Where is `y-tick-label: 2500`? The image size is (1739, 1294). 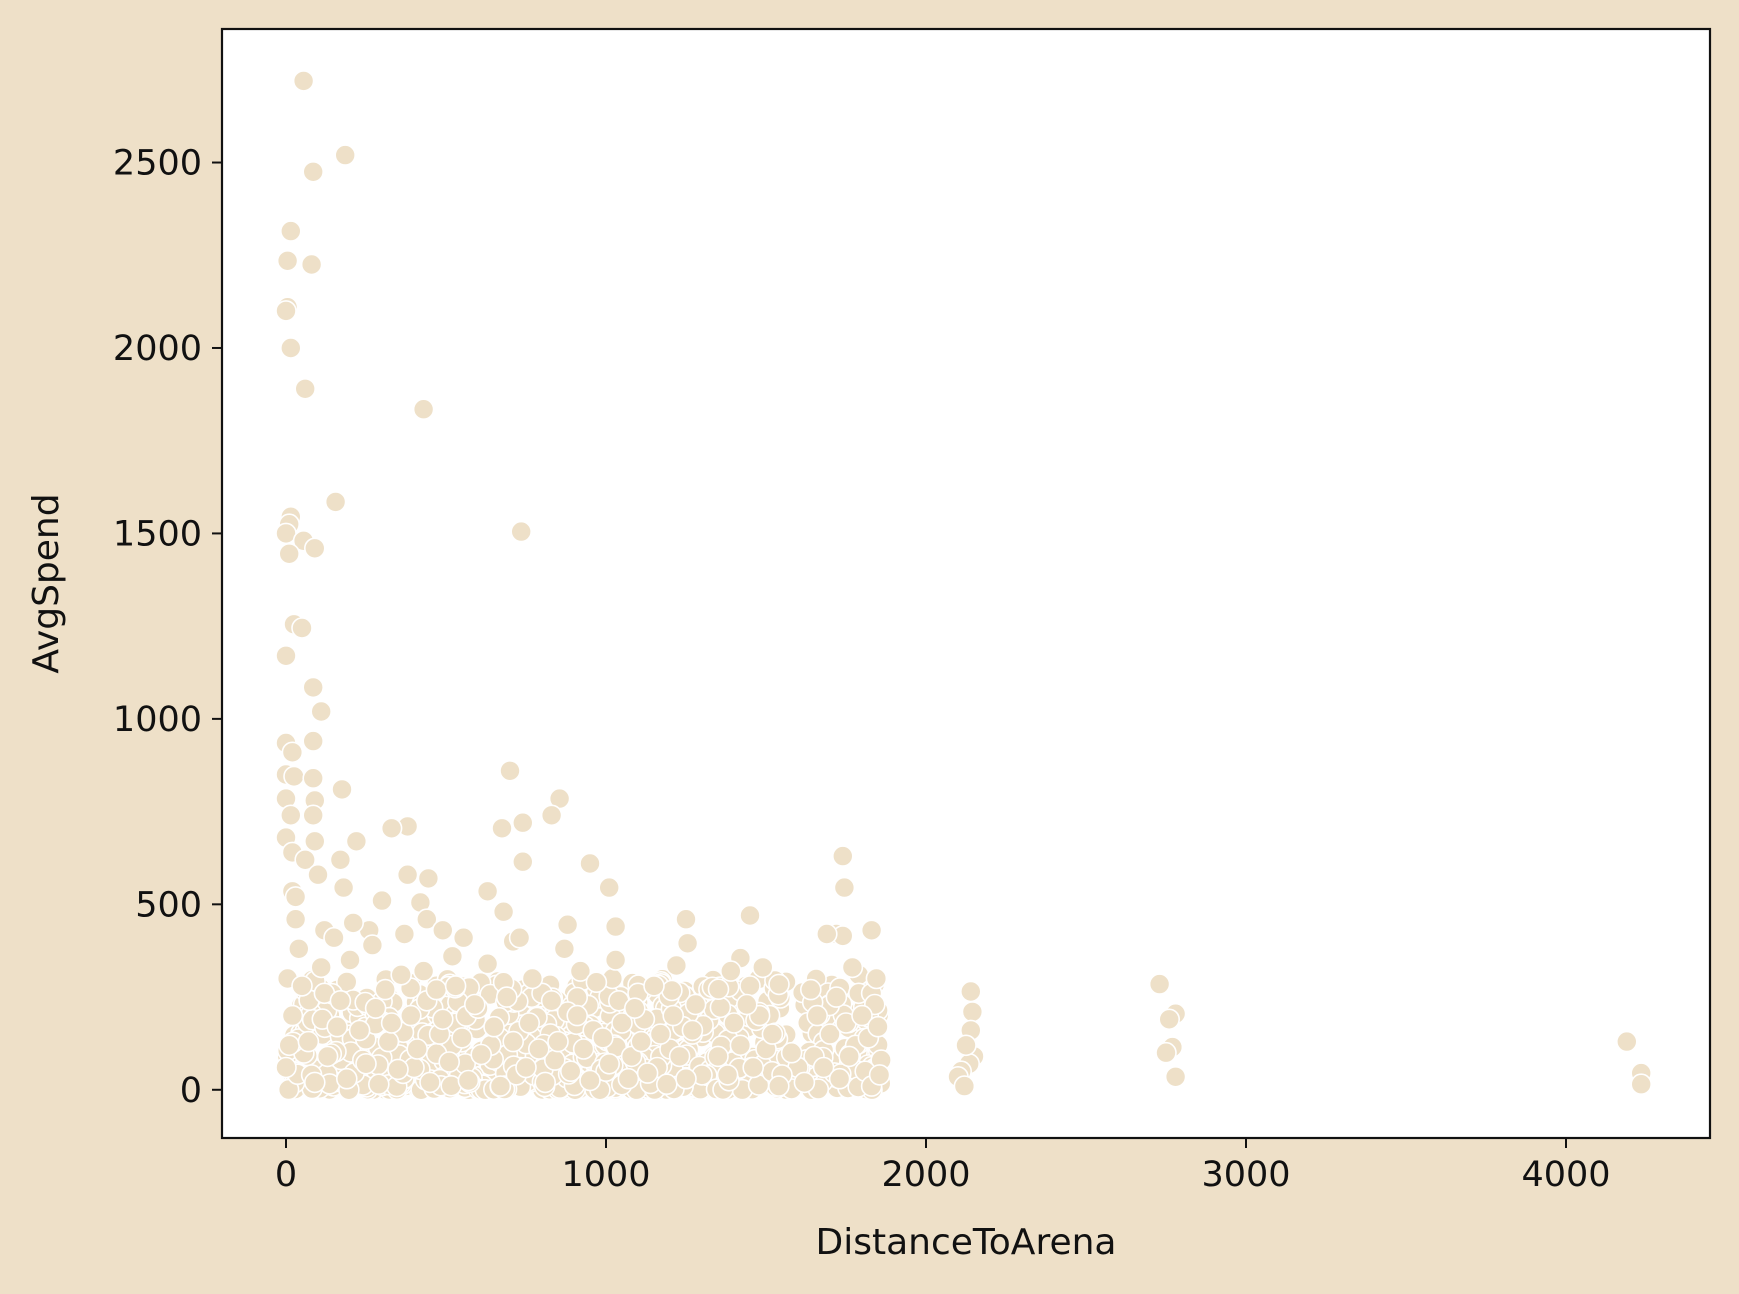 y-tick-label: 2500 is located at coordinates (157, 164).